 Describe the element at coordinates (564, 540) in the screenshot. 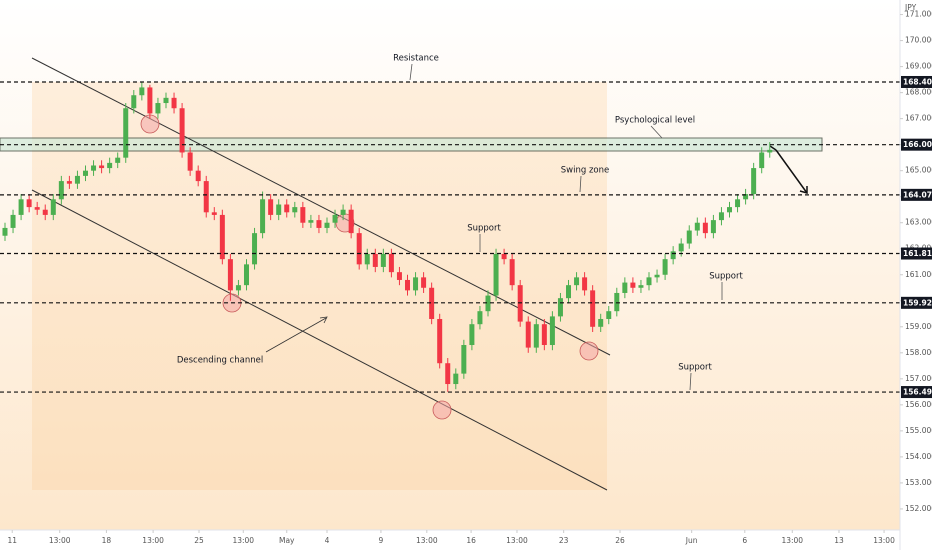

I see `x-tick-label: 23` at that location.